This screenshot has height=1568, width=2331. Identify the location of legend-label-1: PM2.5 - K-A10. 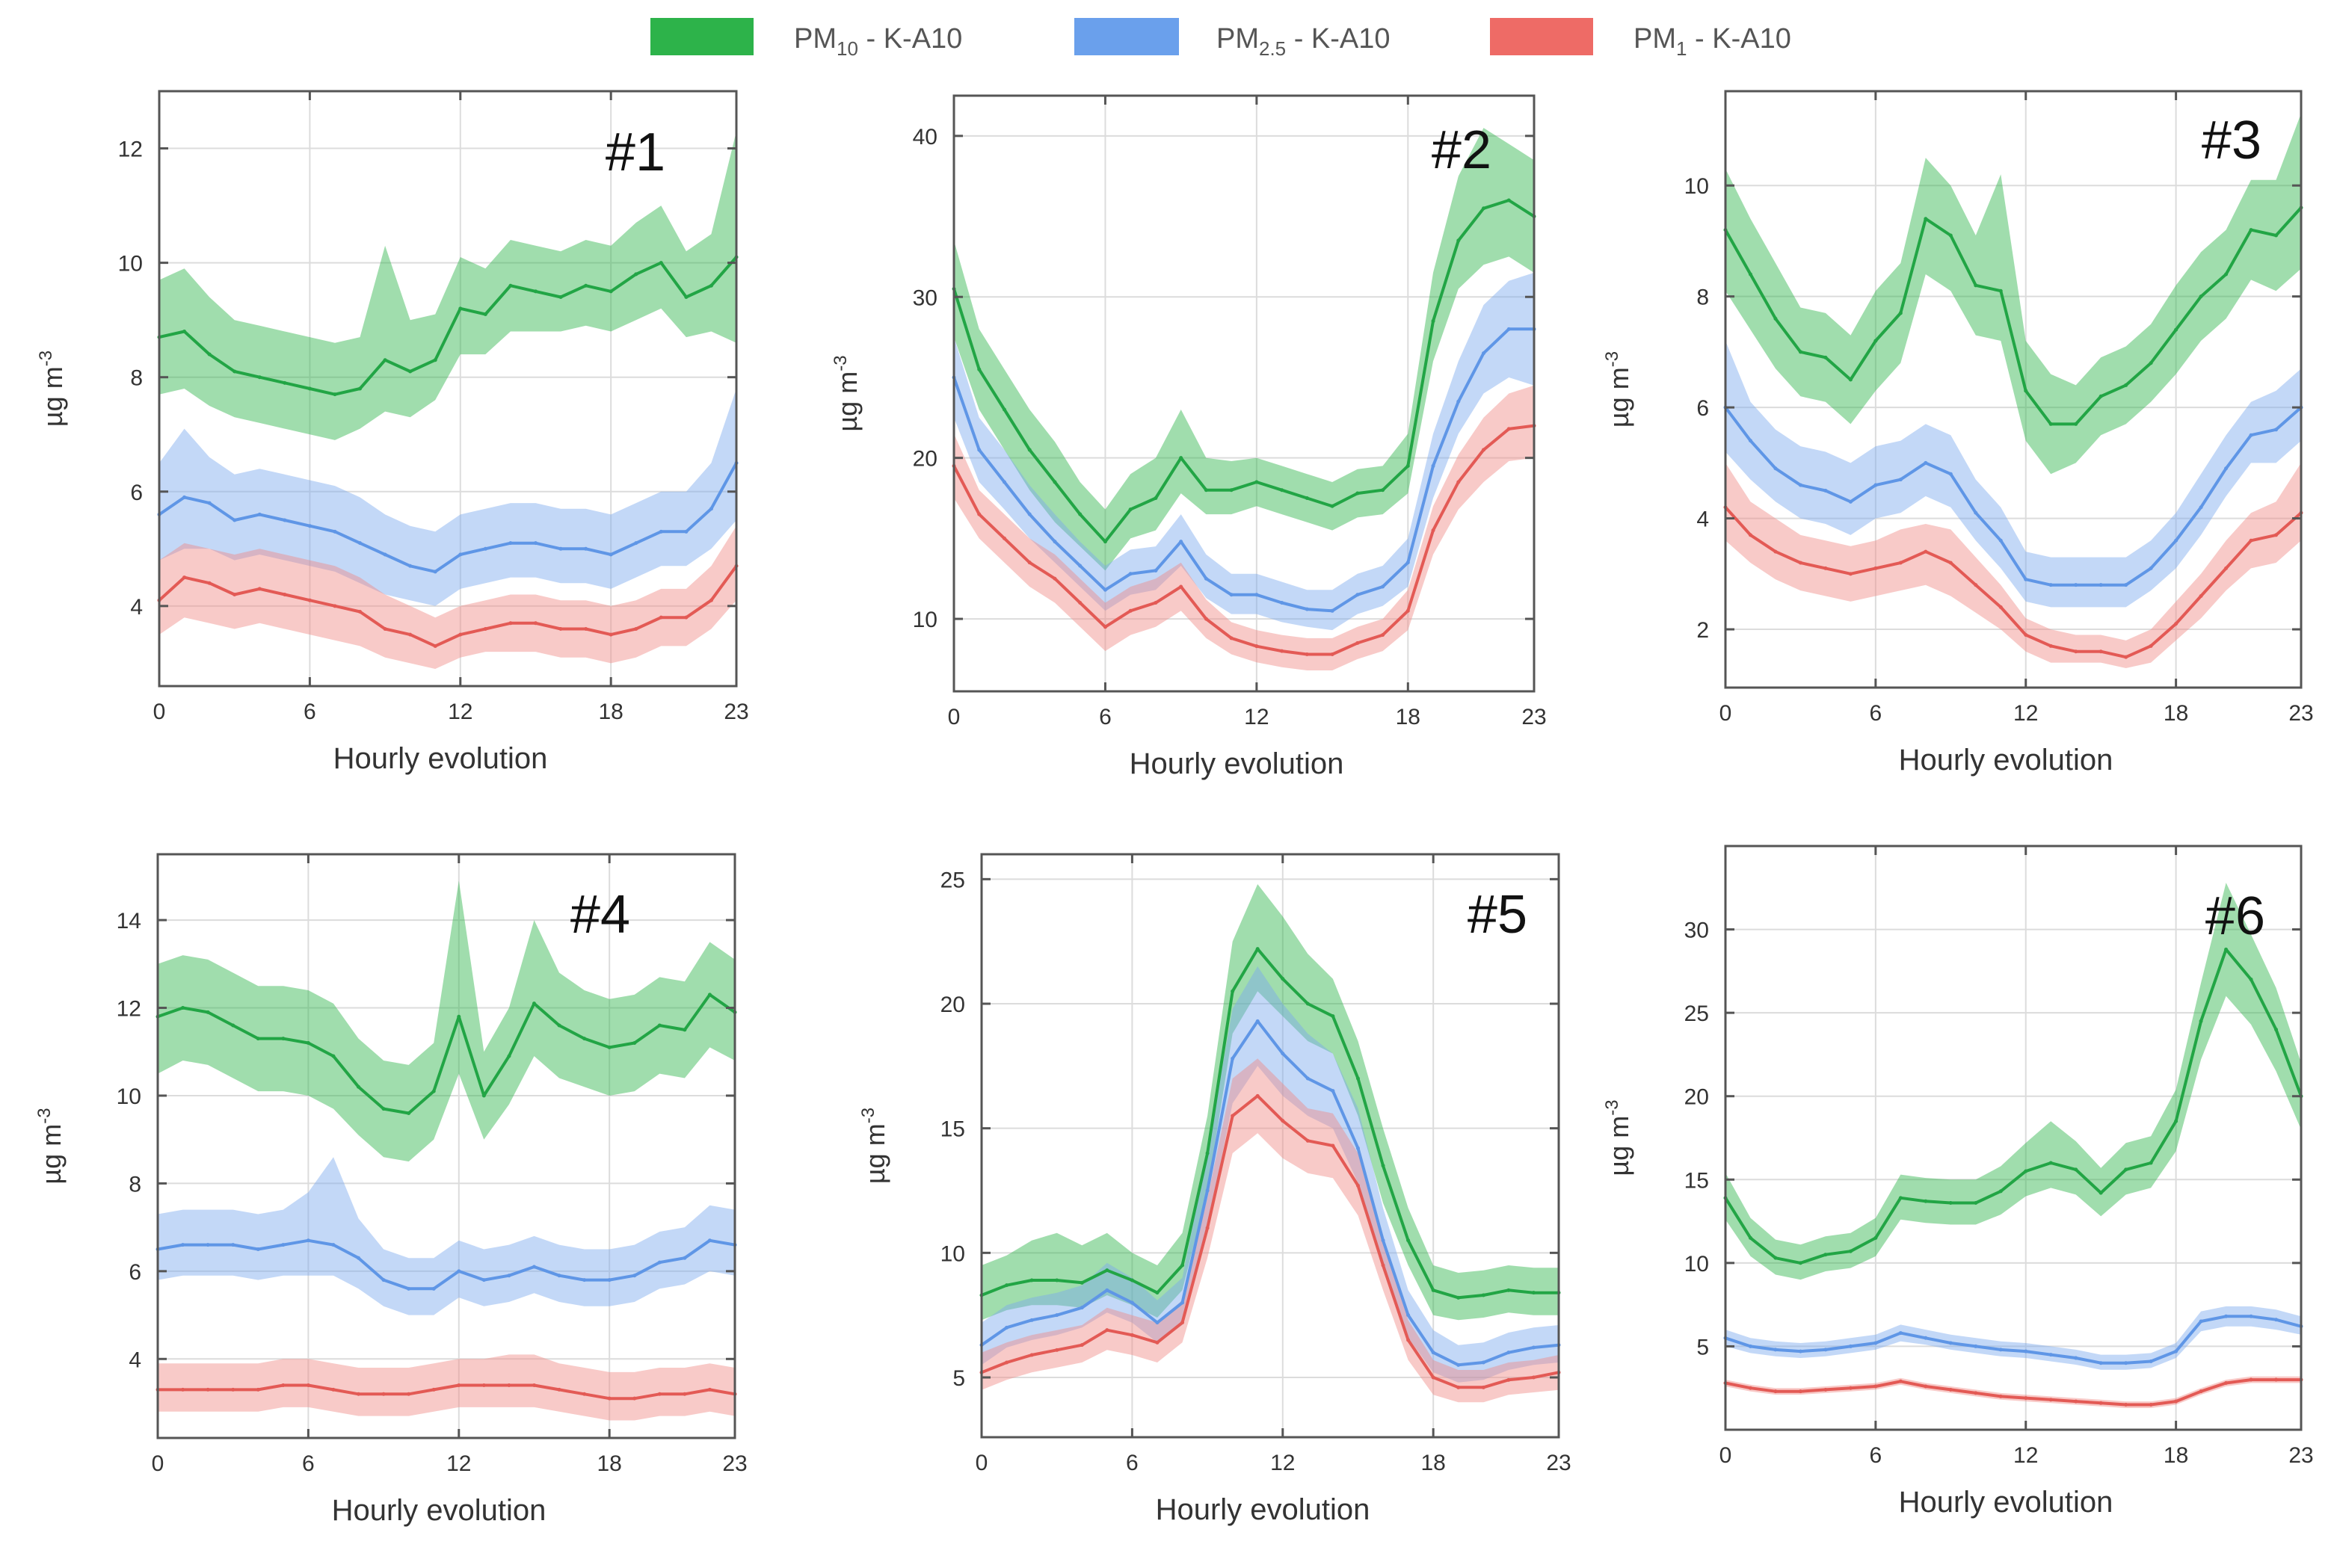
(1303, 41).